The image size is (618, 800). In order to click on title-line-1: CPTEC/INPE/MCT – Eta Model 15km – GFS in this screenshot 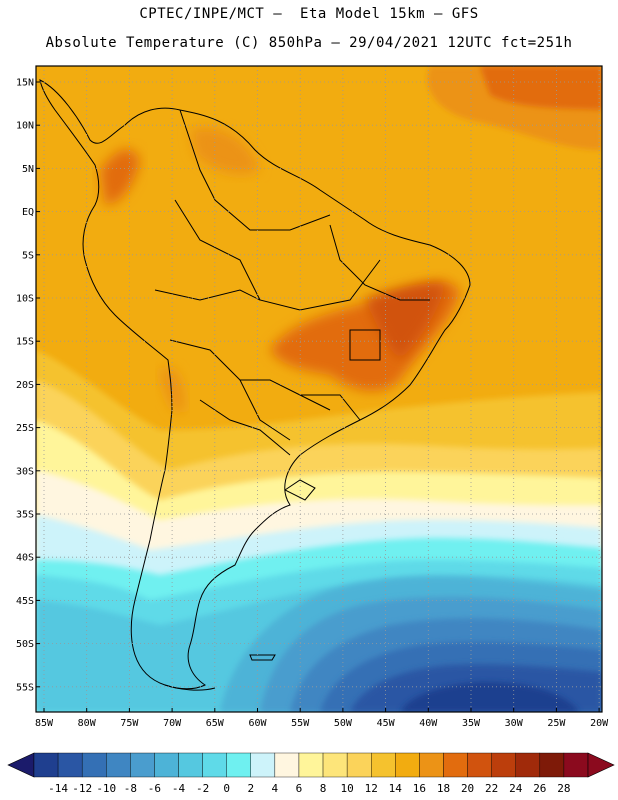, I will do `click(309, 14)`.